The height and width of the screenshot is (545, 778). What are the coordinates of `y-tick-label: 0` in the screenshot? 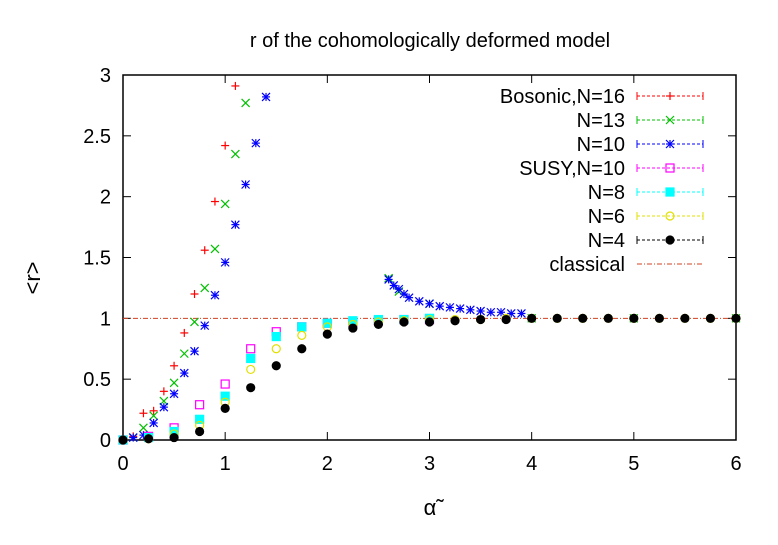 It's located at (105, 441).